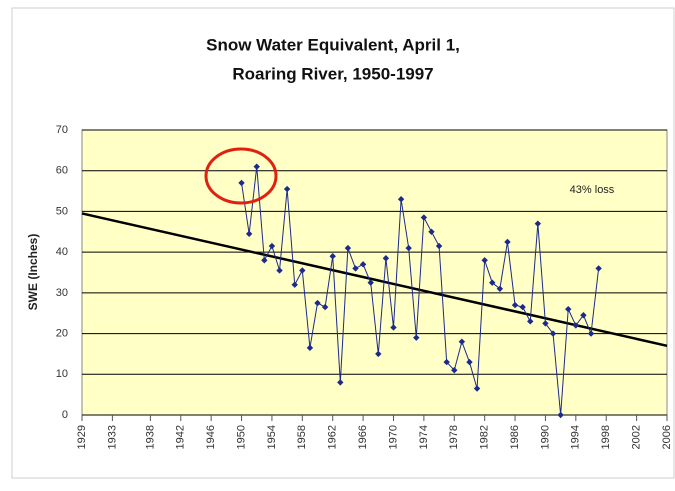 The image size is (675, 491). I want to click on x-tick-label: 1990, so click(545, 437).